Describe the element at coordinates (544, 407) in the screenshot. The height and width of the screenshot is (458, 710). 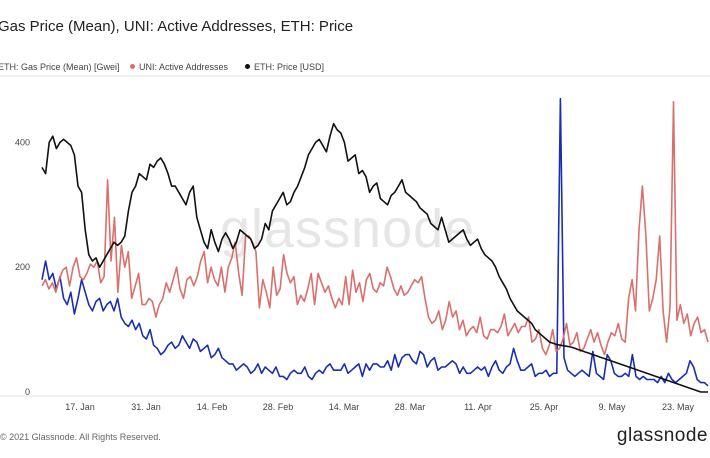
I see `x-tick-label: 25. Apr` at that location.